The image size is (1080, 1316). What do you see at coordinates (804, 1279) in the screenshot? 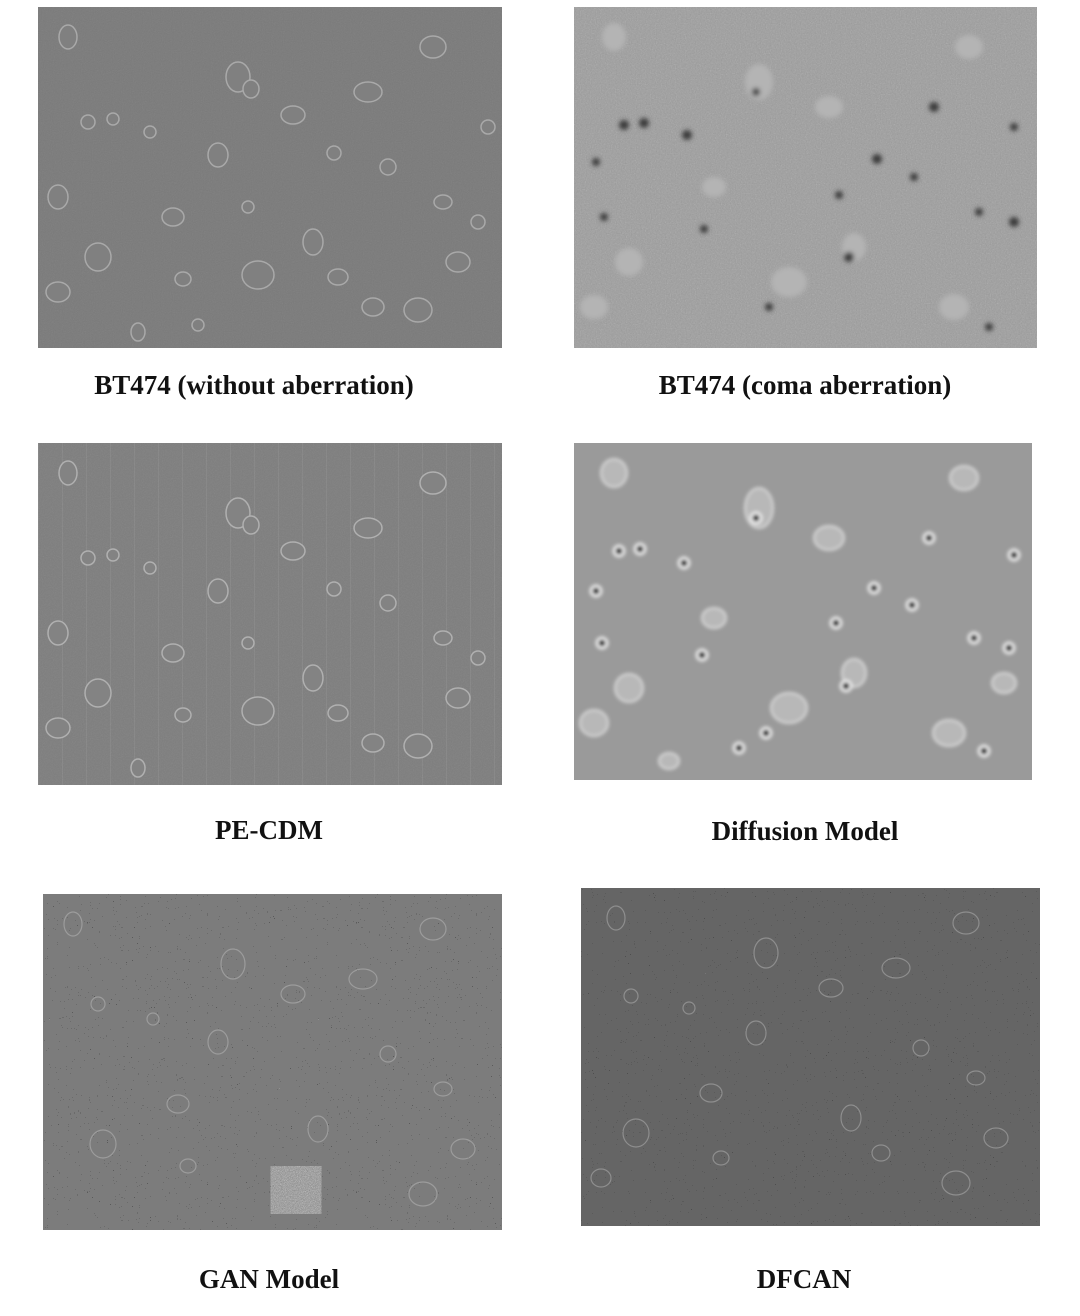
I see `caption-dfcan: DFCAN` at bounding box center [804, 1279].